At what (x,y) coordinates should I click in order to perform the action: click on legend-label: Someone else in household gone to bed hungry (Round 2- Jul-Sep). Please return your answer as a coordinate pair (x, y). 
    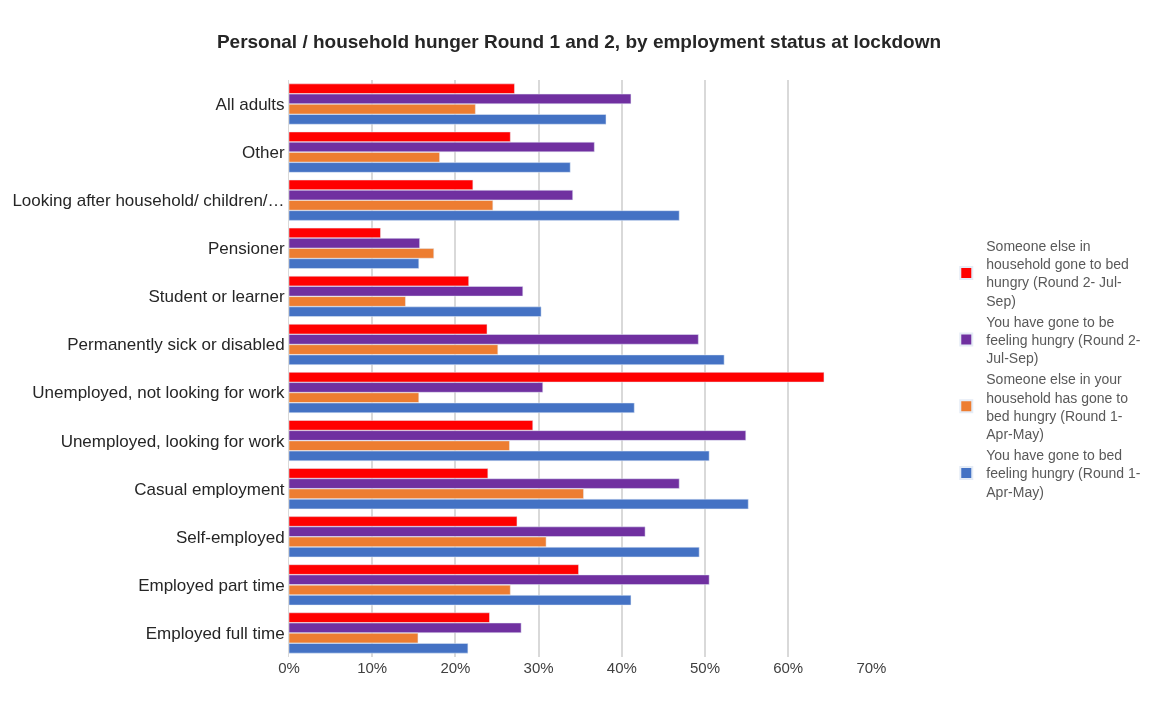
    Looking at the image, I should click on (1057, 273).